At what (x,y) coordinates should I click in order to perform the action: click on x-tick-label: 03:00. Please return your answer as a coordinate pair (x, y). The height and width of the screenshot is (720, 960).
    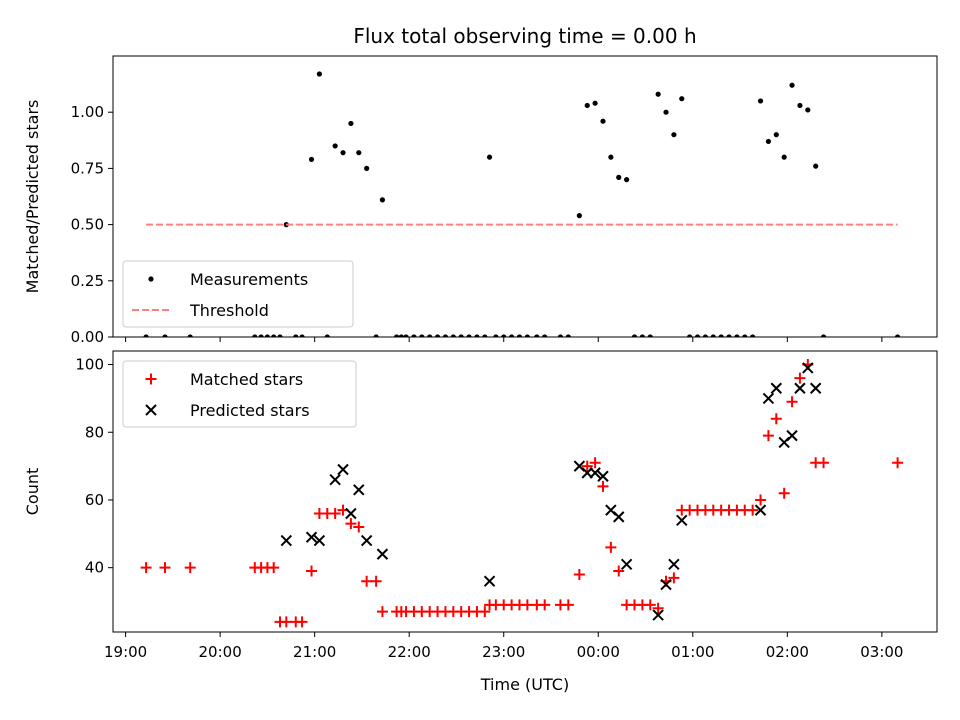
    Looking at the image, I should click on (881, 652).